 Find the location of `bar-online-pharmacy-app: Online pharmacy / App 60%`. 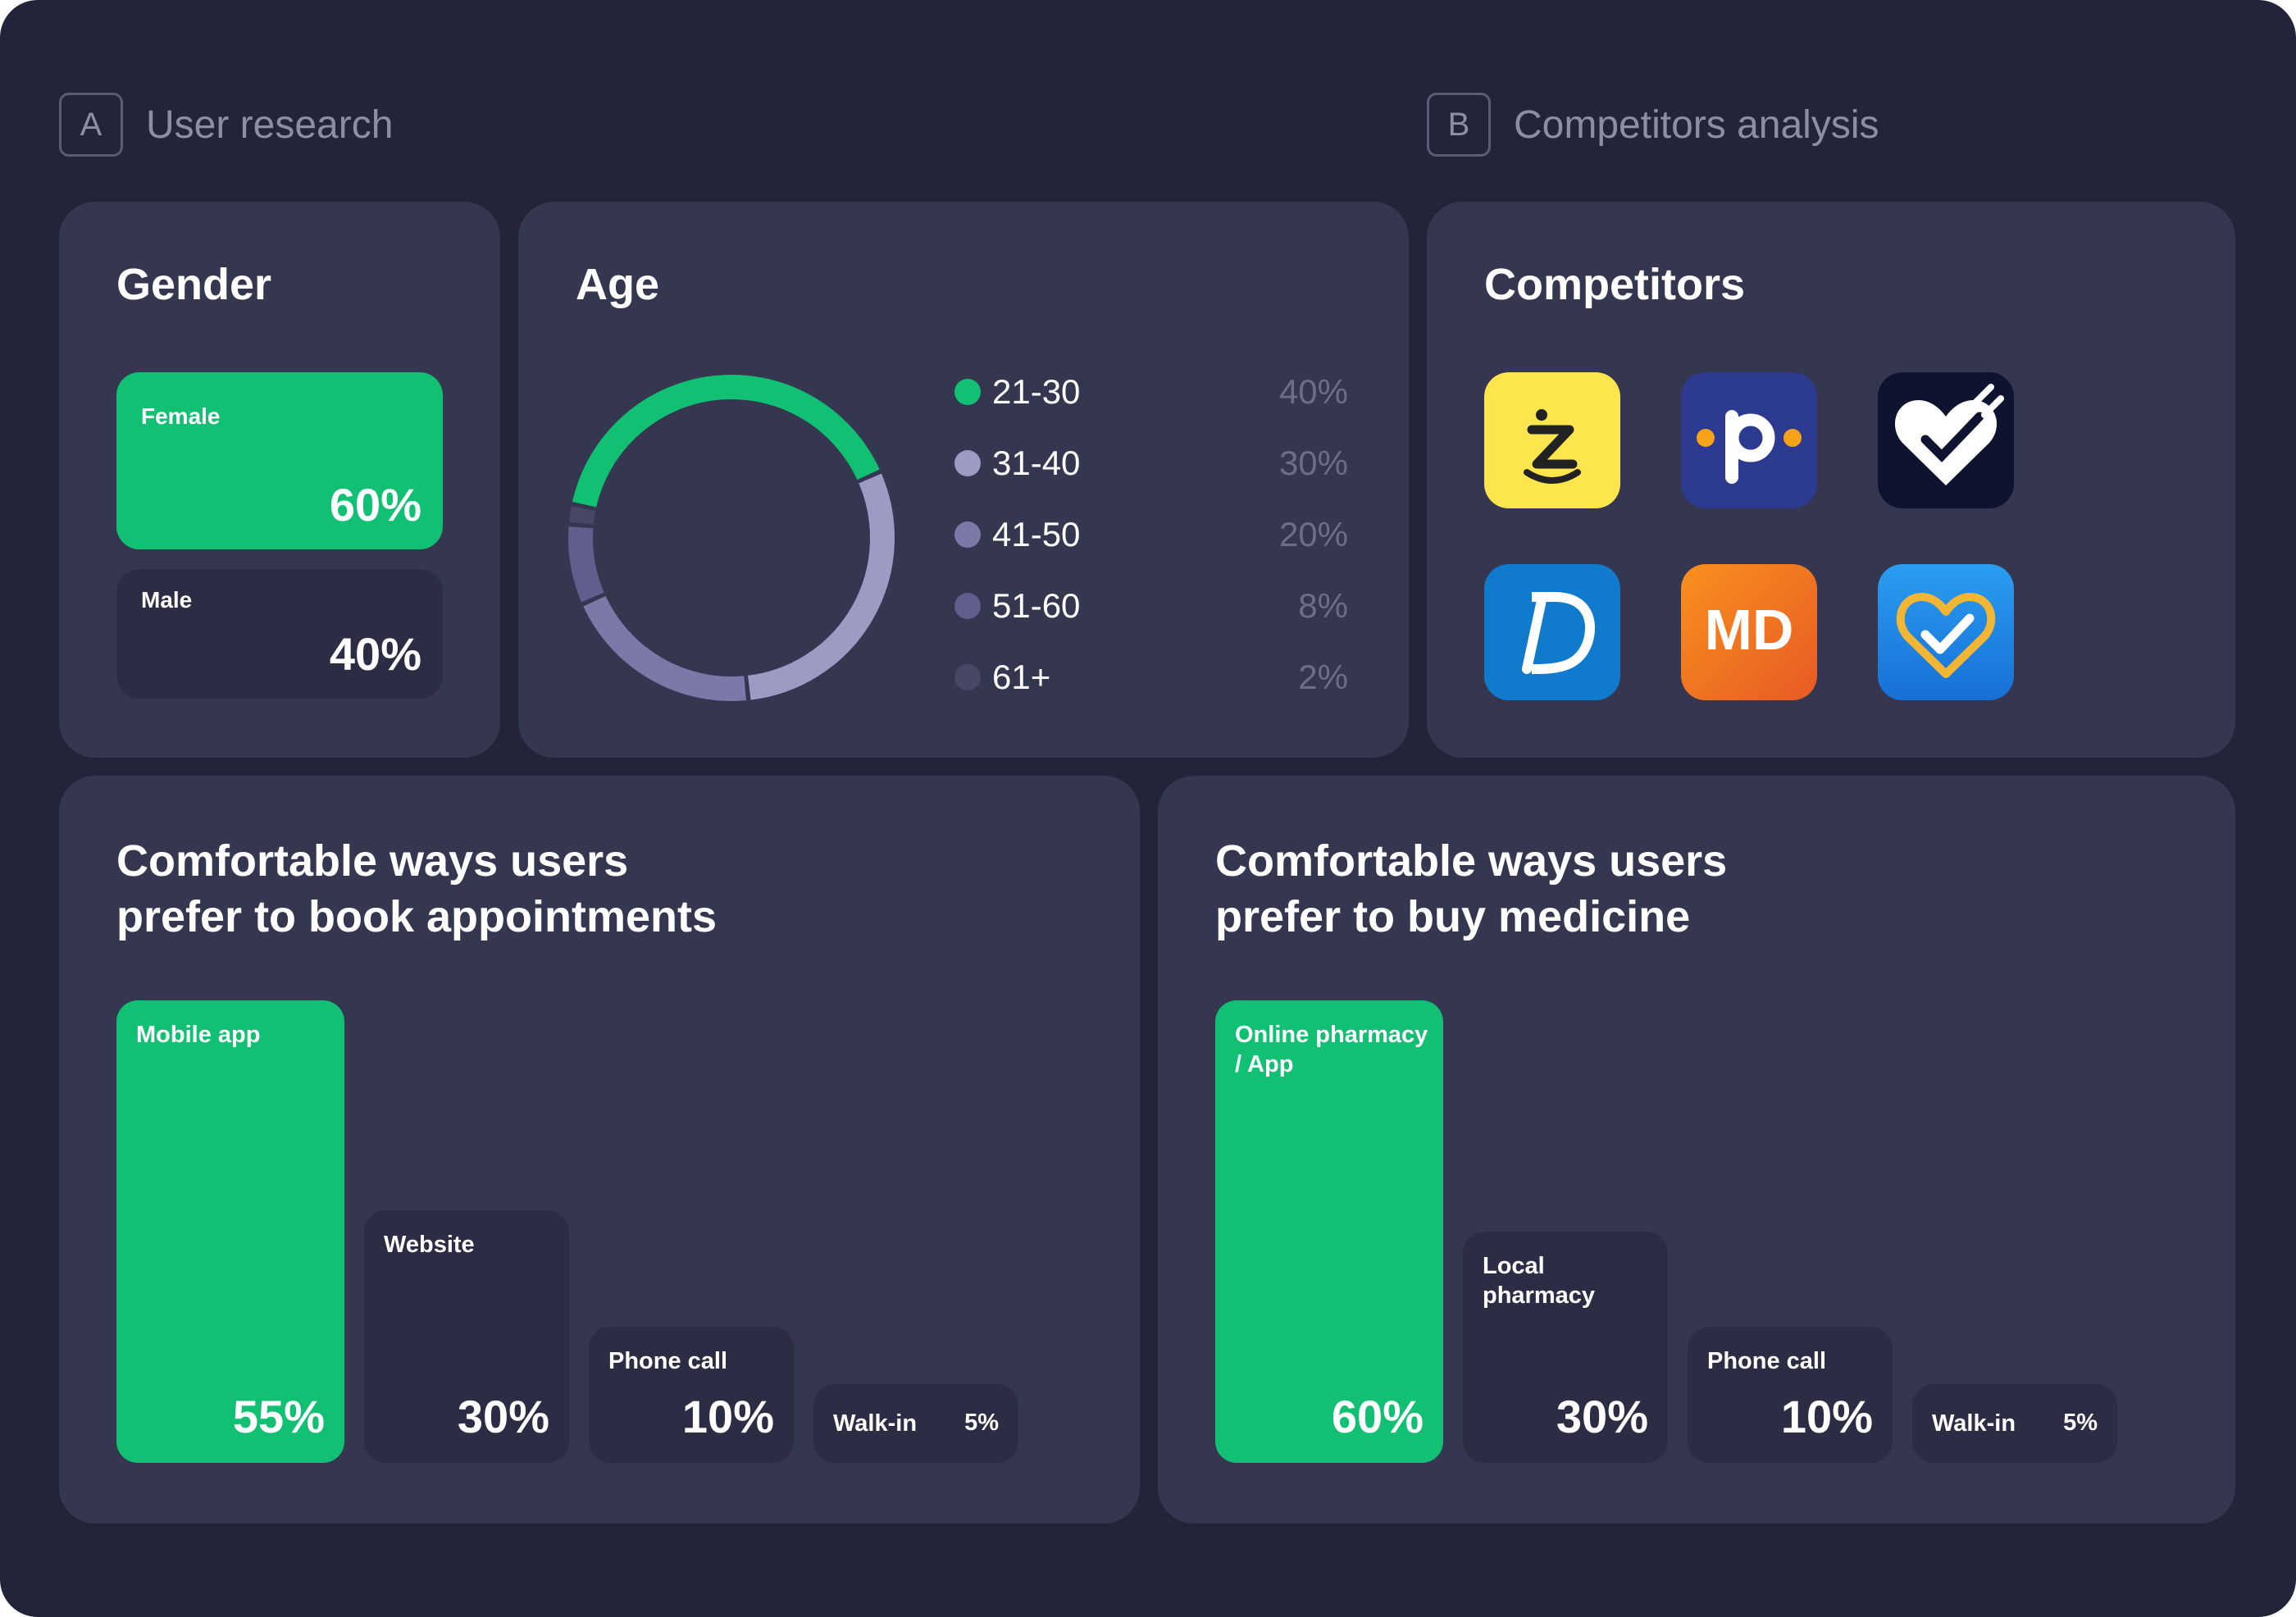

bar-online-pharmacy-app: Online pharmacy / App 60% is located at coordinates (1329, 1231).